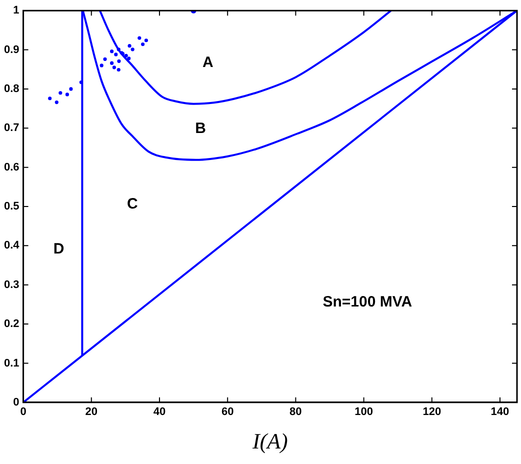 This screenshot has height=464, width=521. I want to click on y-tick-label: 0.7, so click(12, 128).